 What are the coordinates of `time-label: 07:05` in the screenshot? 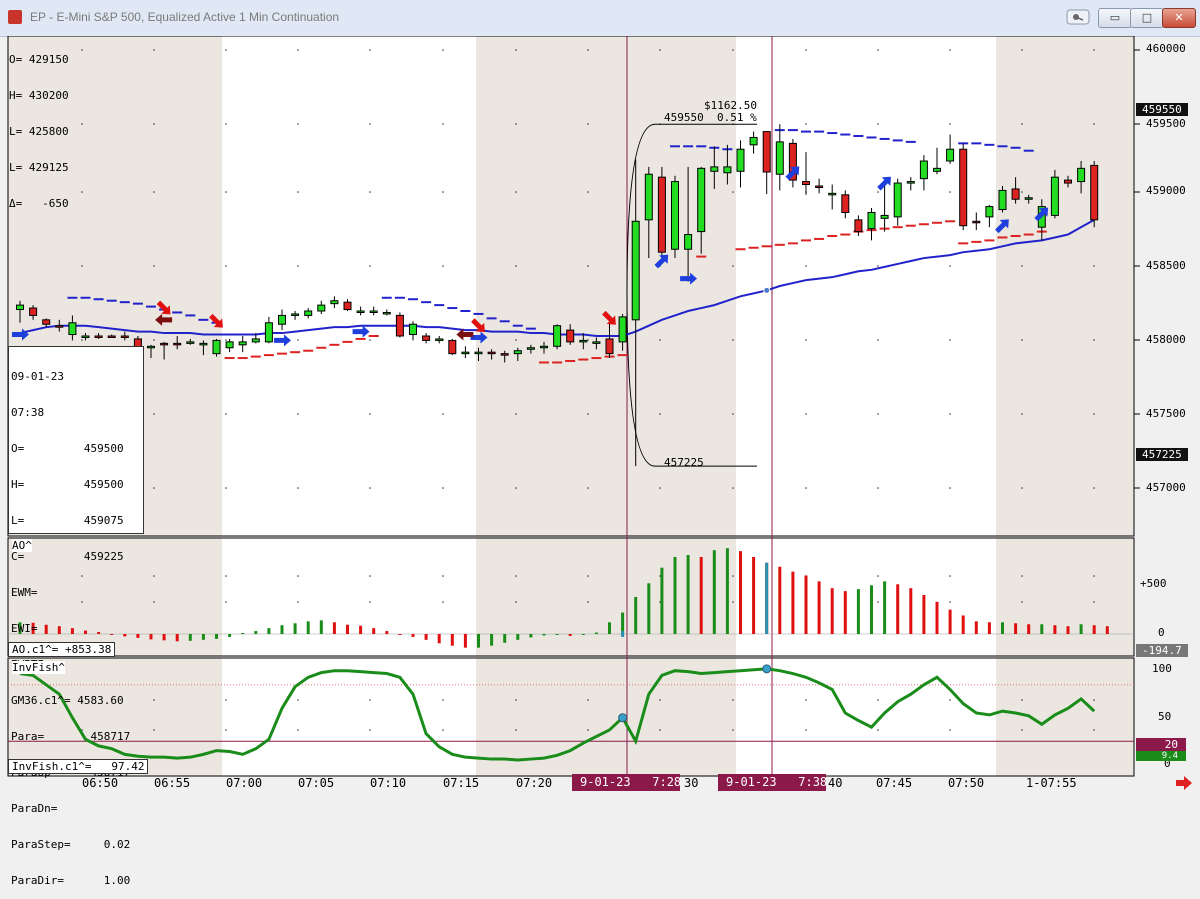 It's located at (316, 783).